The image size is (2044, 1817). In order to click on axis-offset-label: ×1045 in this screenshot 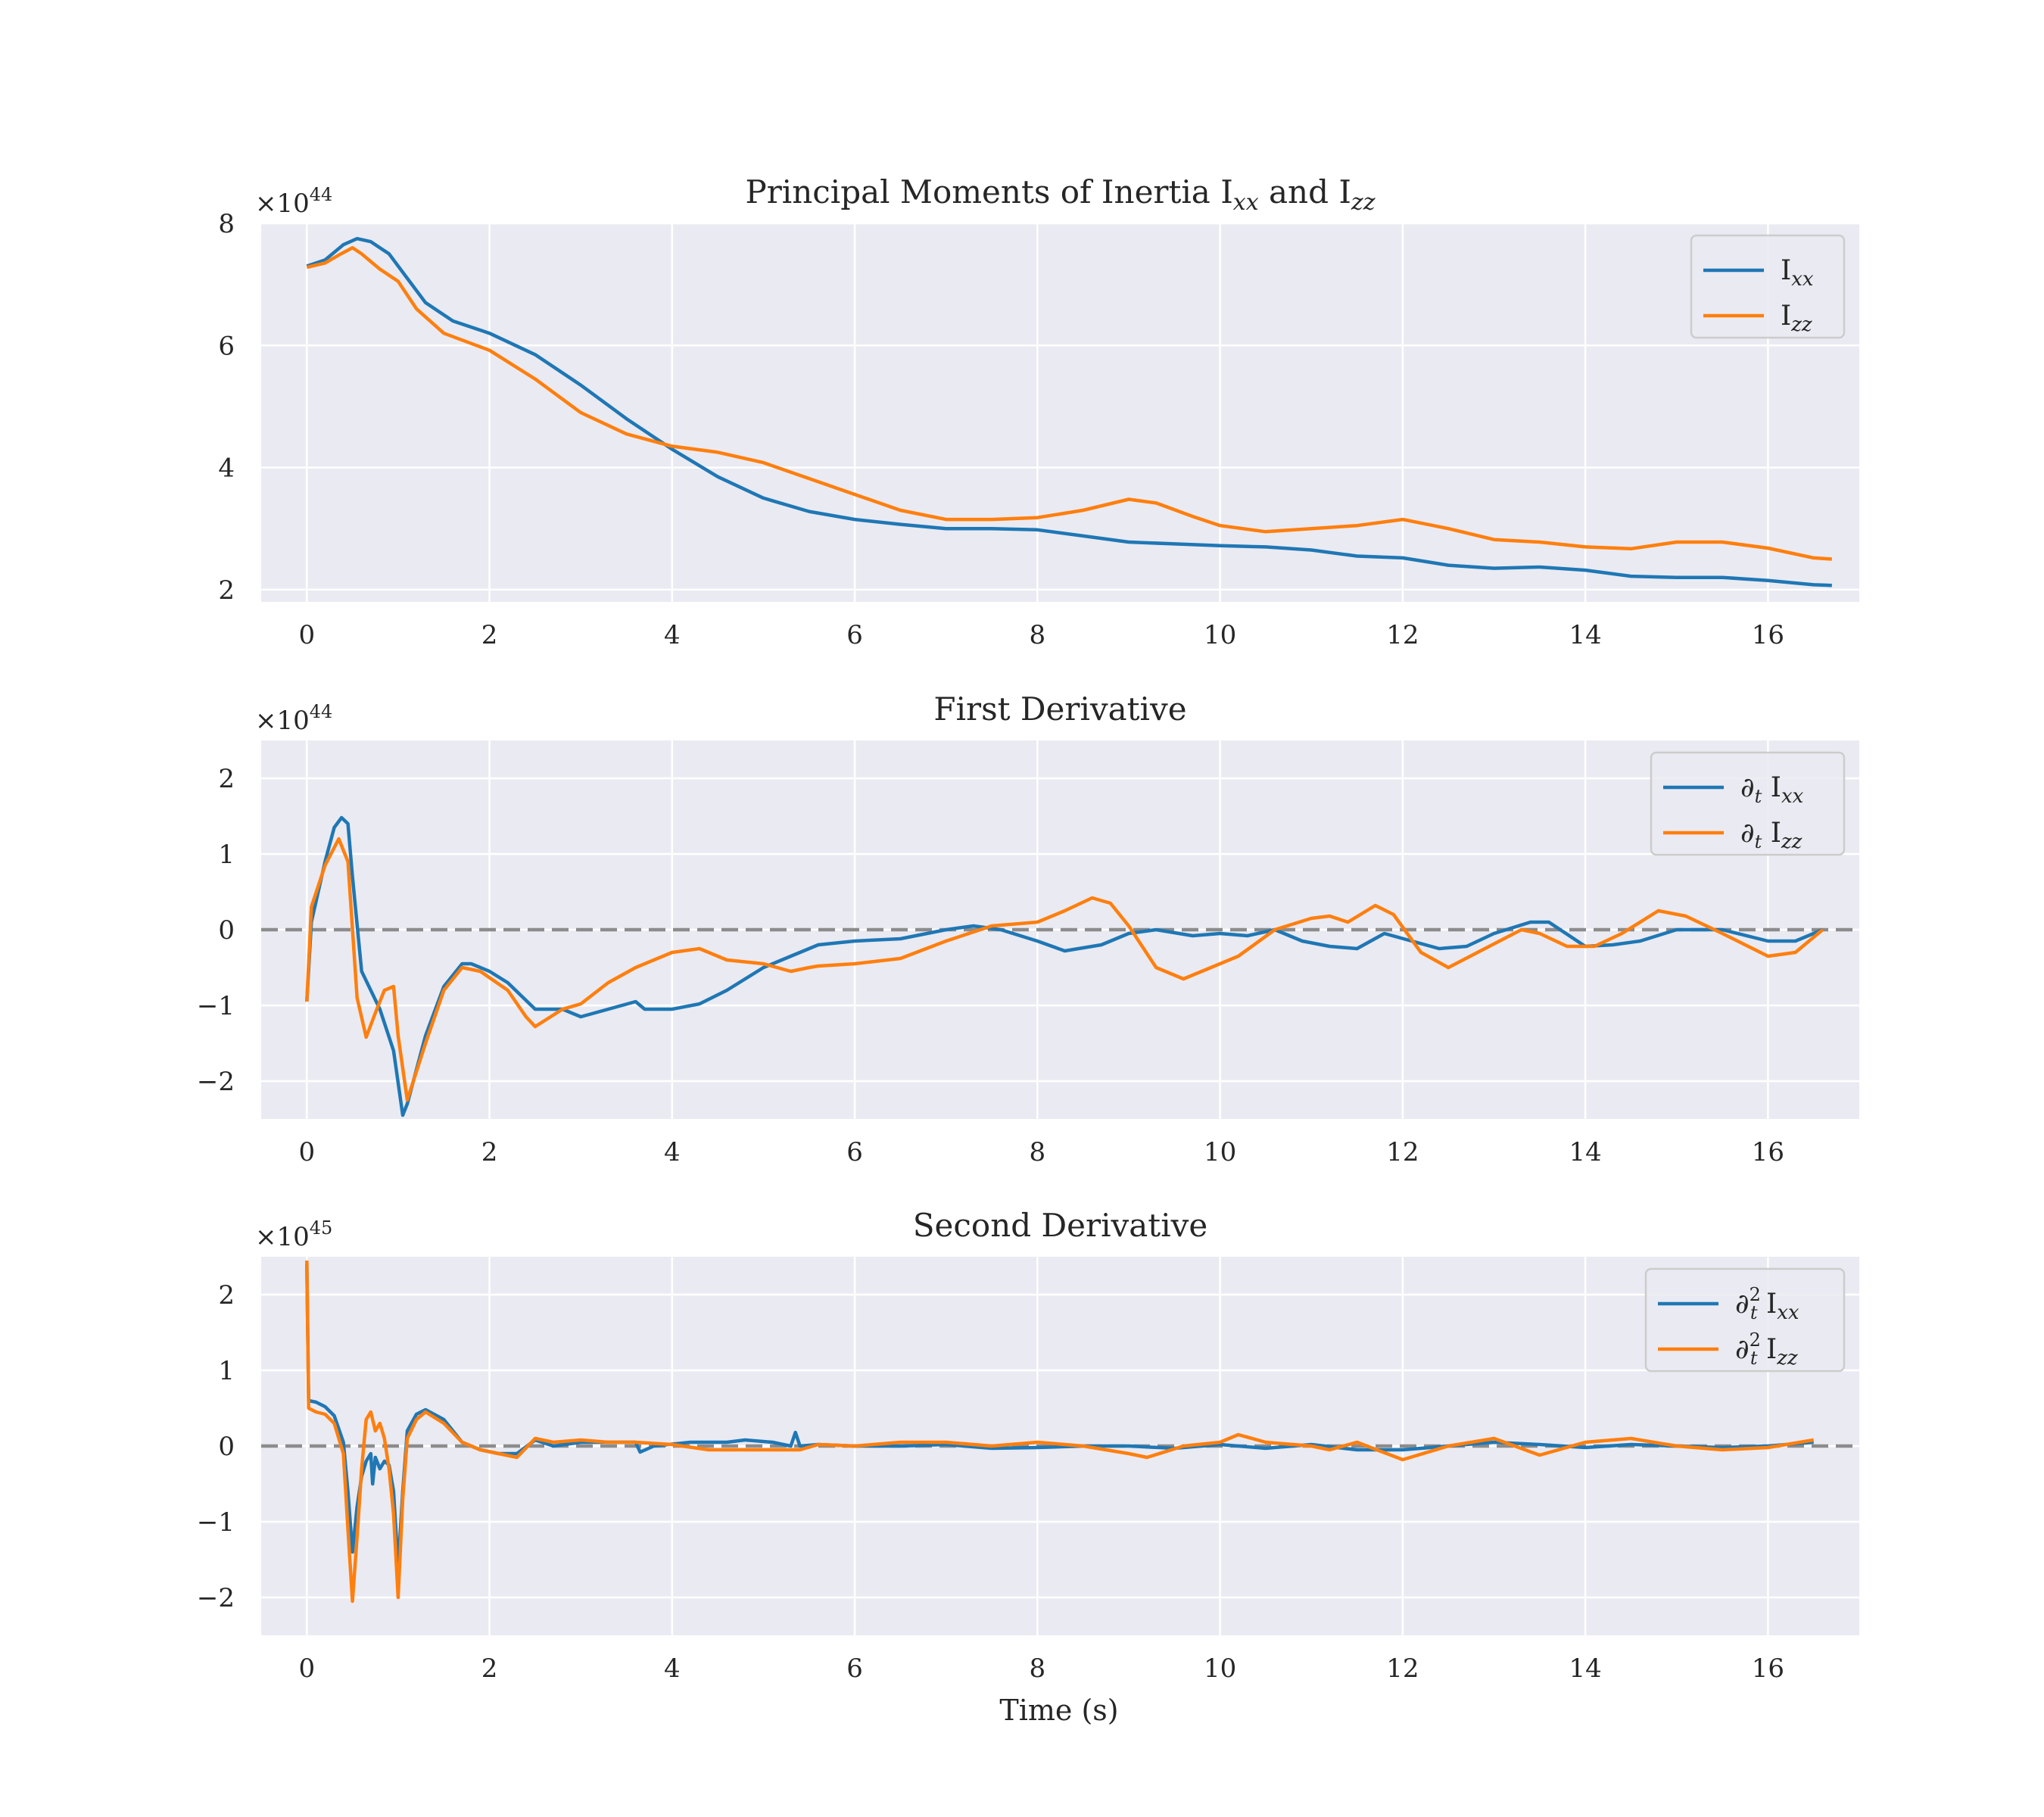, I will do `click(293, 1234)`.